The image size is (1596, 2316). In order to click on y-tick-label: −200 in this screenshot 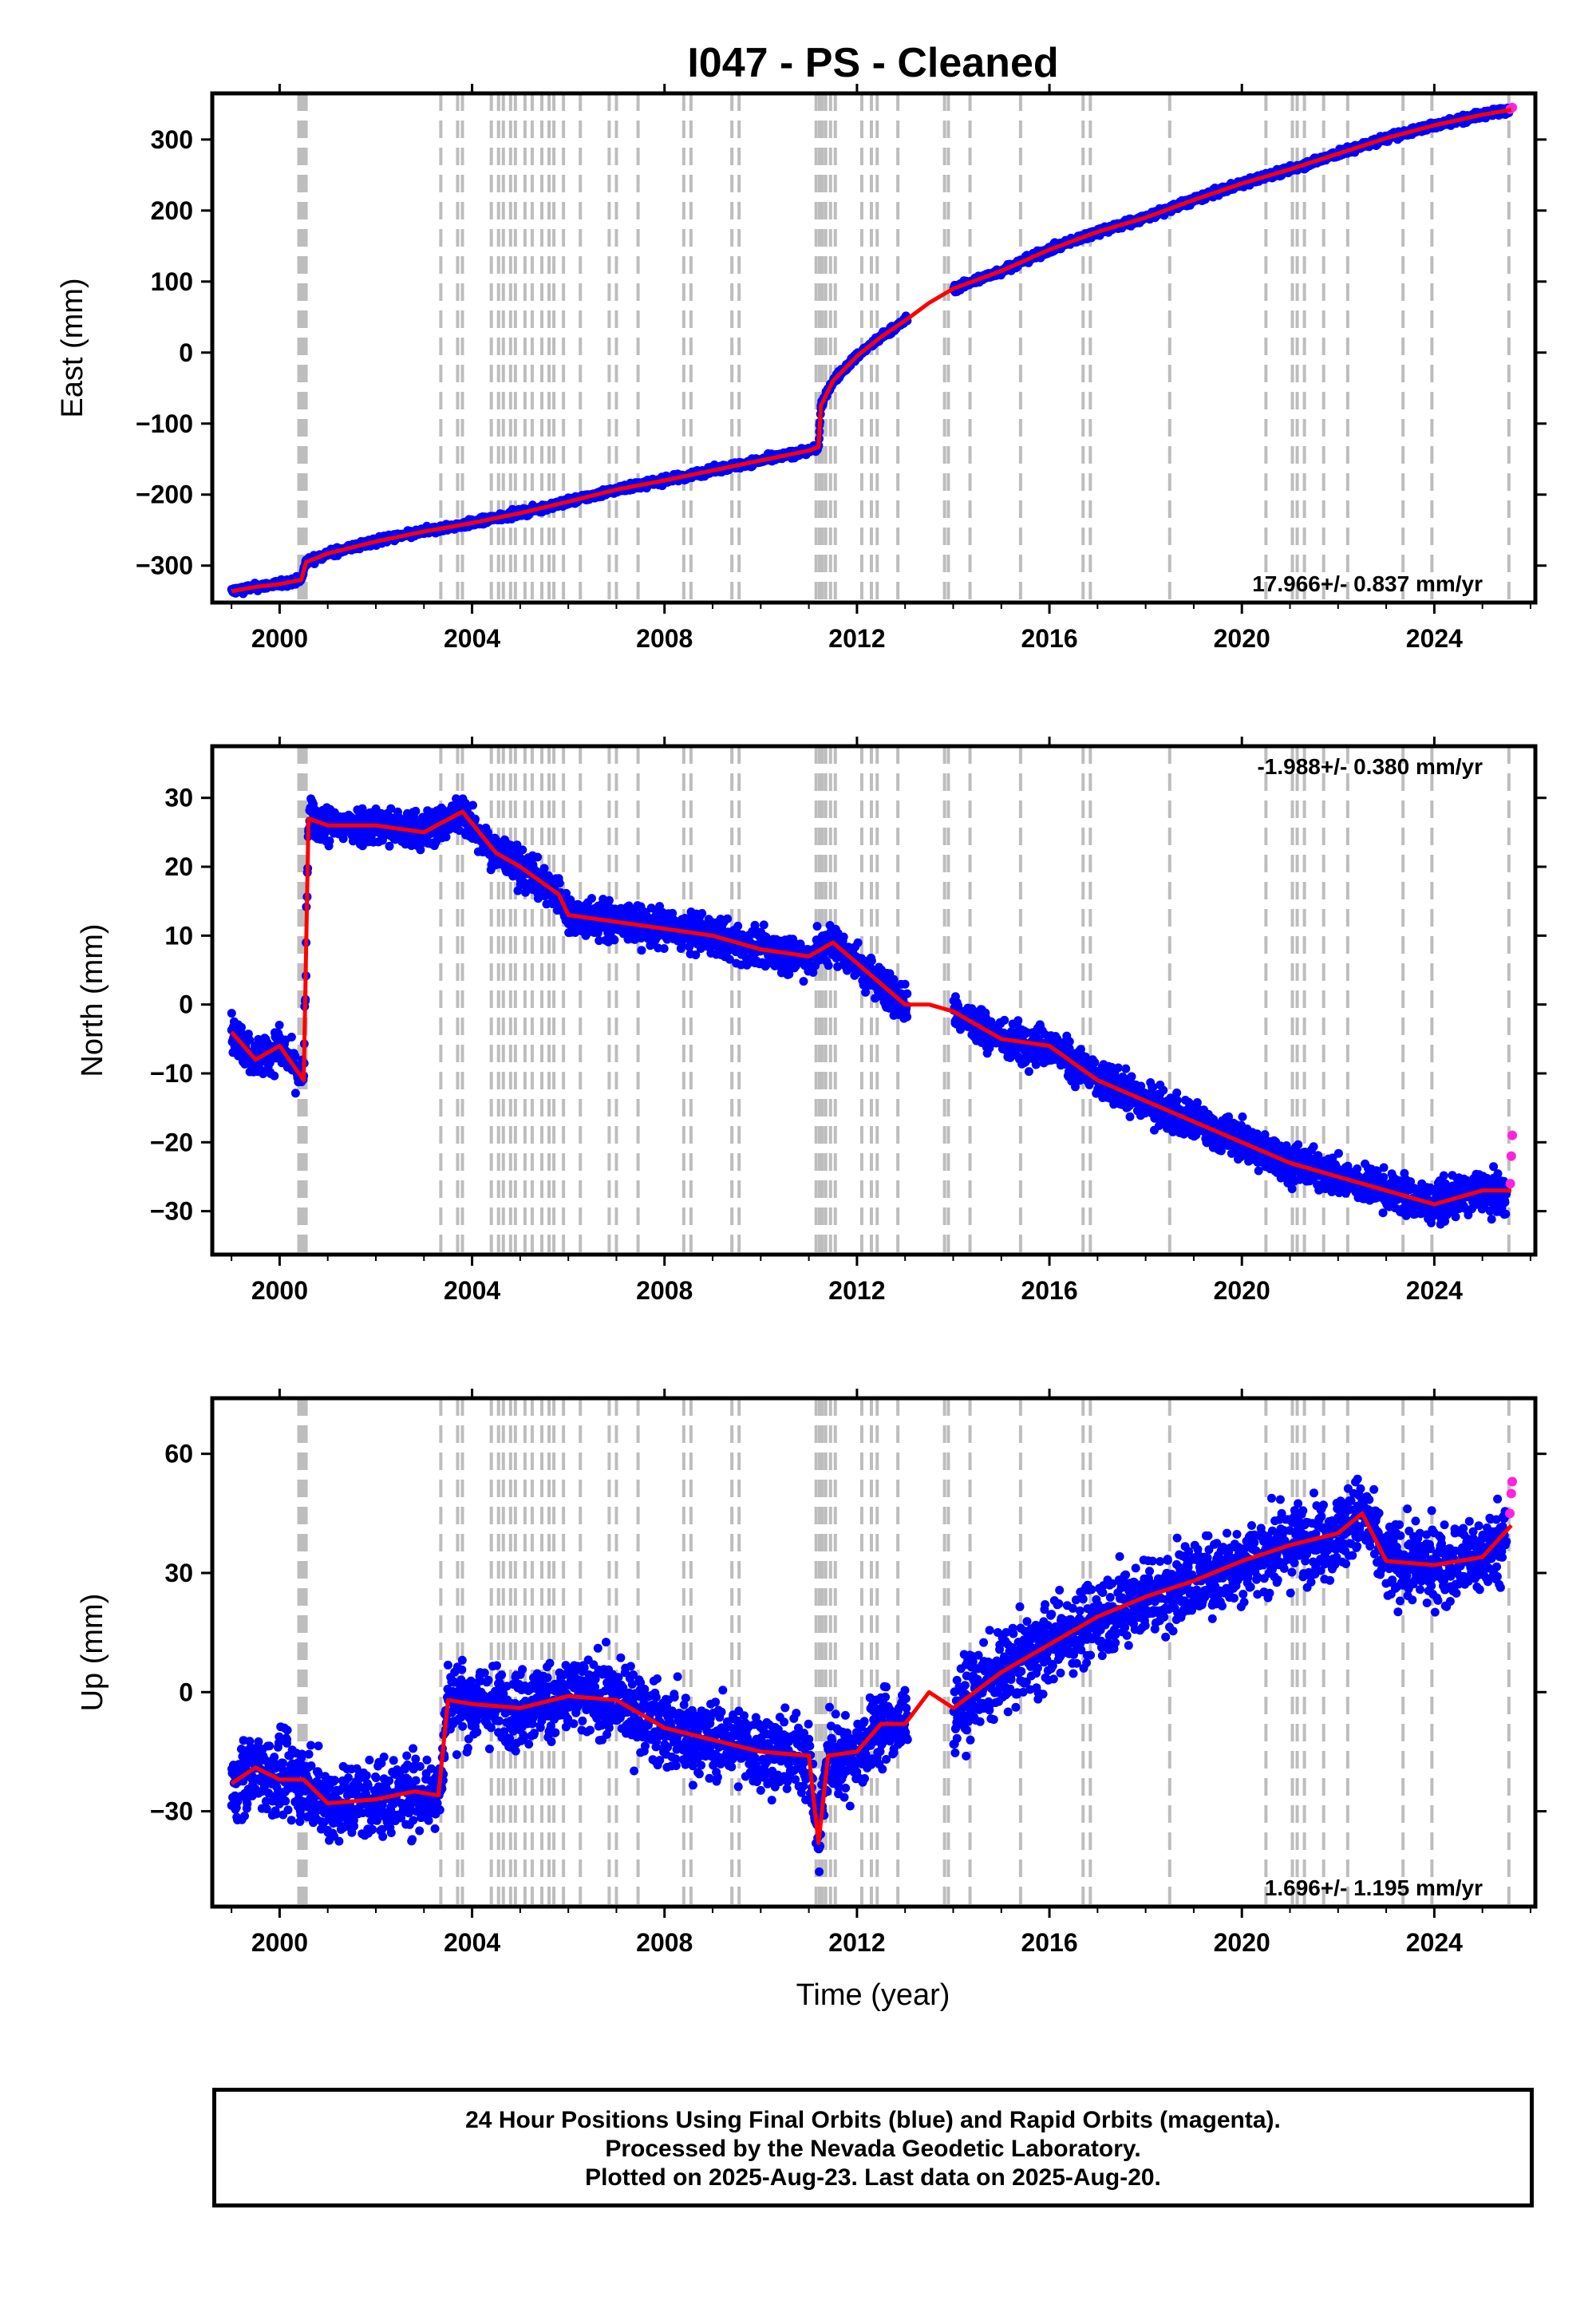, I will do `click(164, 494)`.